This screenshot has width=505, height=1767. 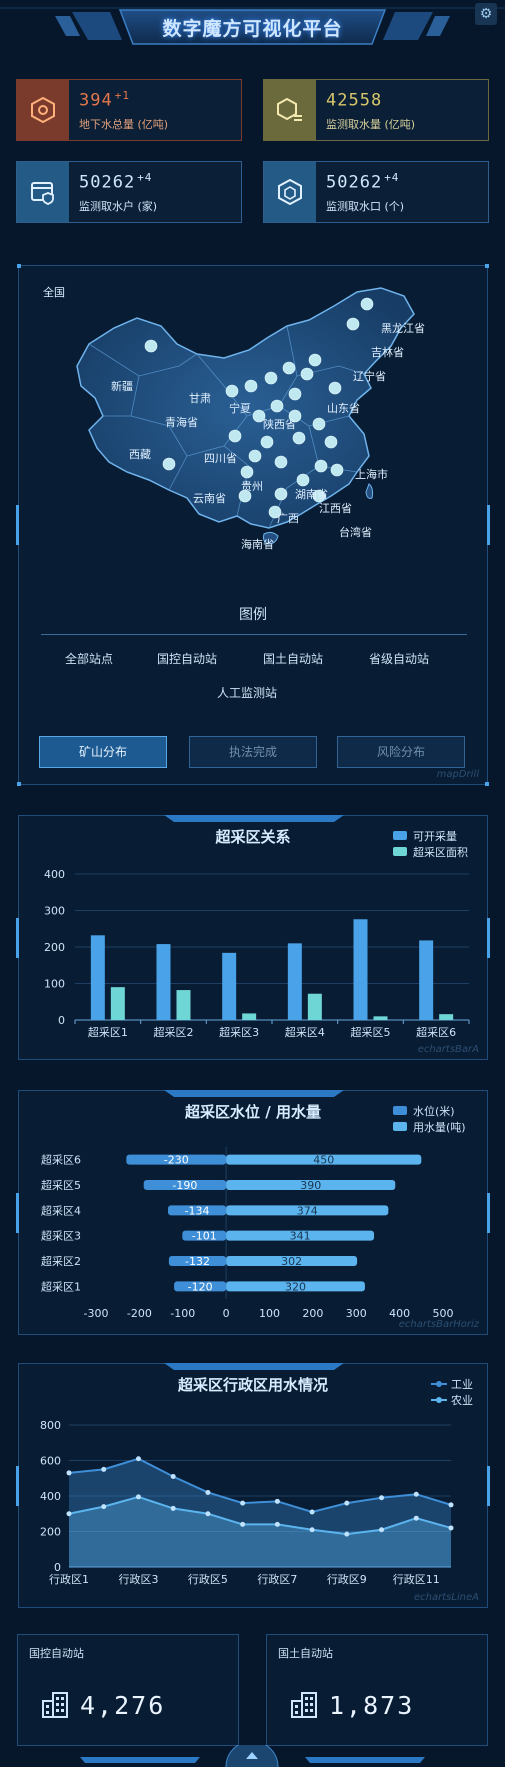 What do you see at coordinates (291, 1261) in the screenshot?
I see `bar-label: 302` at bounding box center [291, 1261].